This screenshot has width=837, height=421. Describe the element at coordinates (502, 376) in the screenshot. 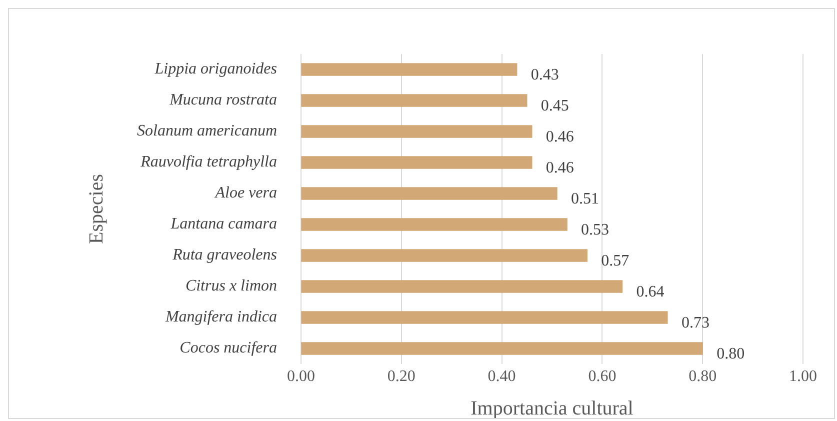

I see `x-tick-label: 0.40` at that location.